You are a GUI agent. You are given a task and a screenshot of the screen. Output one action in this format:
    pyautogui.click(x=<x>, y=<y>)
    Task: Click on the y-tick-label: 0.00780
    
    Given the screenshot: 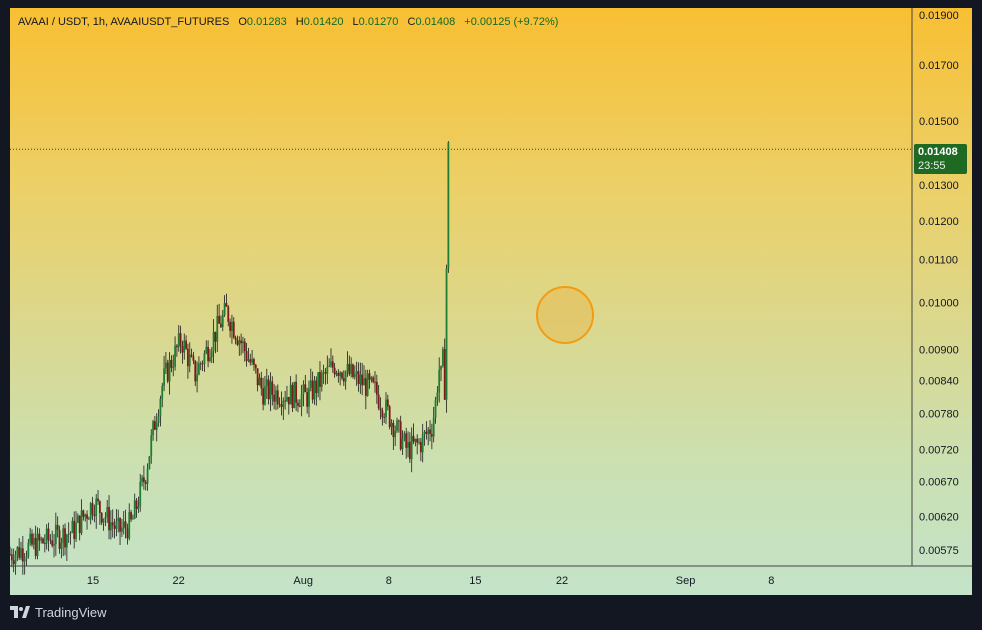 What is the action you would take?
    pyautogui.click(x=939, y=415)
    